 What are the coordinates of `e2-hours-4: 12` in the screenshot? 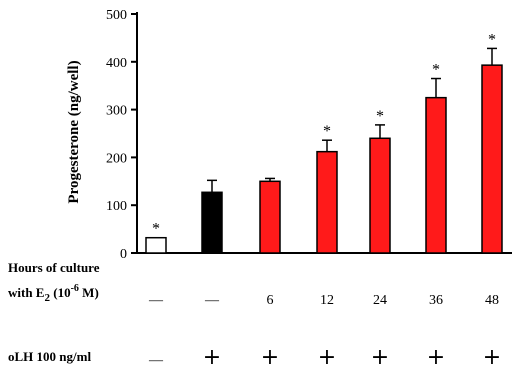 It's located at (327, 300).